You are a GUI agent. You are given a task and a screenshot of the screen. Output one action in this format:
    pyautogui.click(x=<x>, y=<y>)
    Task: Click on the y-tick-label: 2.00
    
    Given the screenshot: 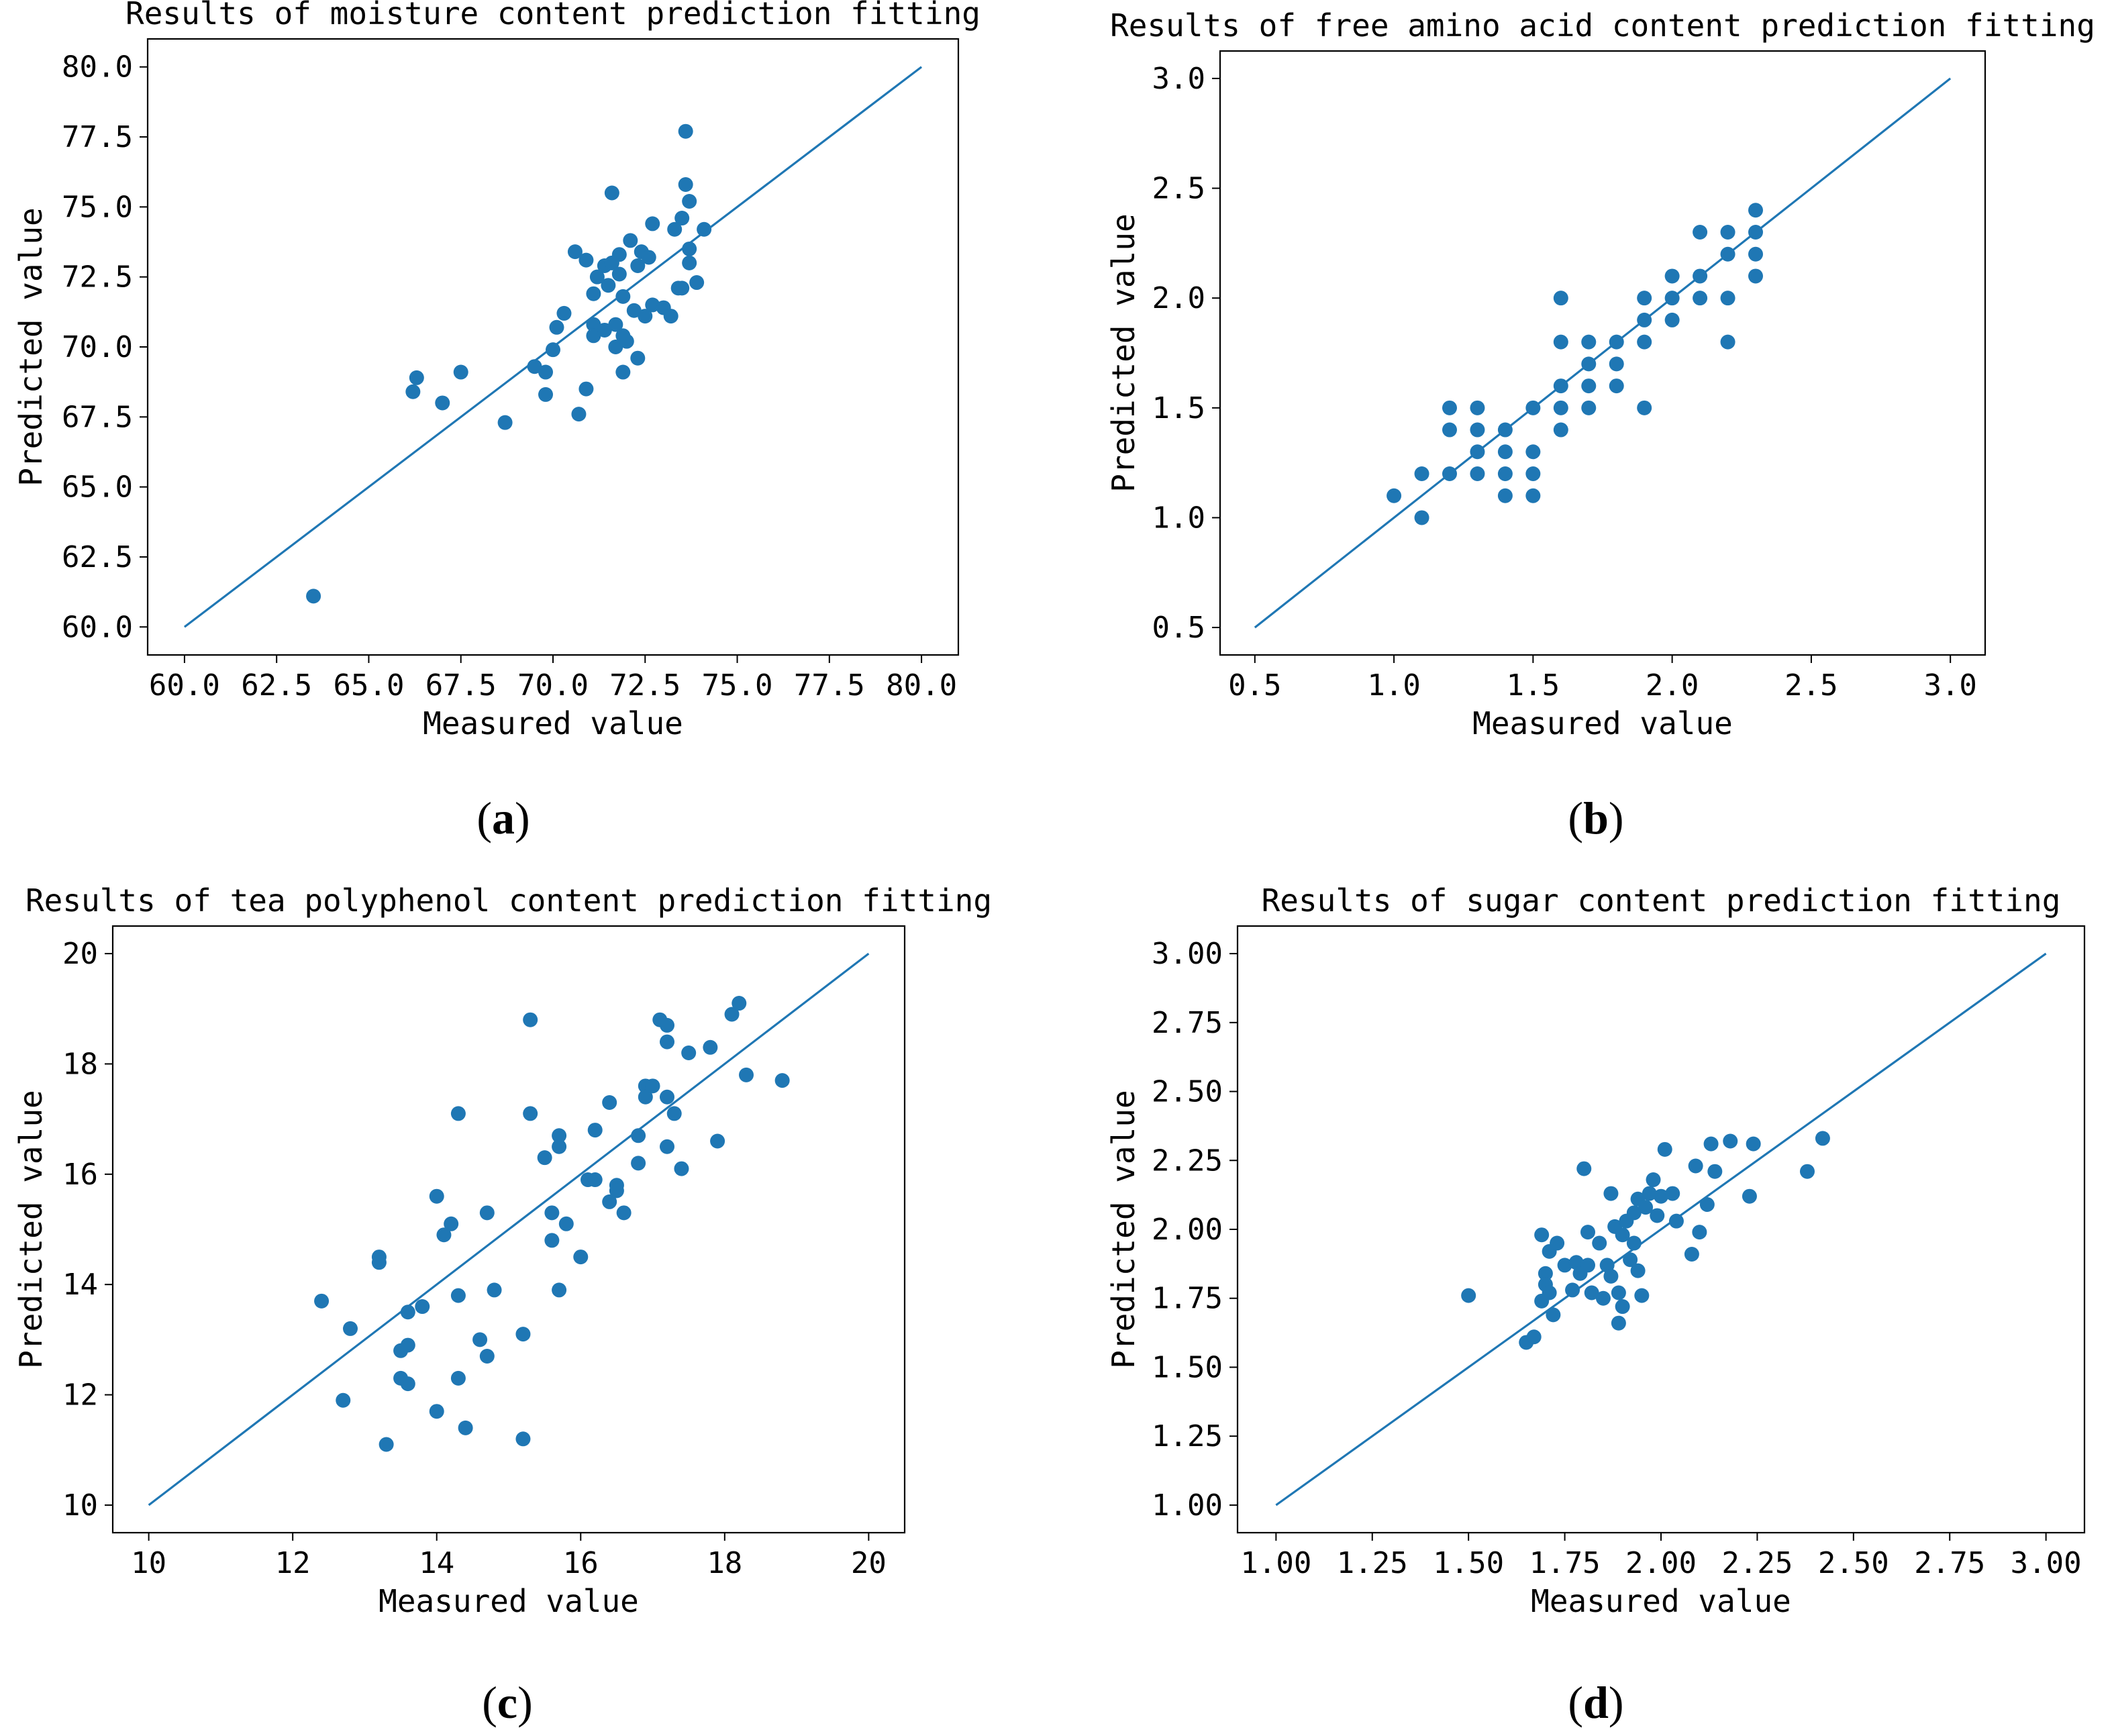 What is the action you would take?
    pyautogui.click(x=1187, y=1230)
    